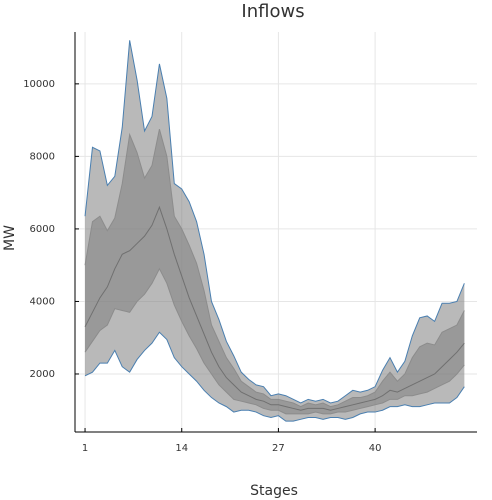 This screenshot has width=492, height=500. What do you see at coordinates (375, 448) in the screenshot?
I see `x-tick-label: 40` at bounding box center [375, 448].